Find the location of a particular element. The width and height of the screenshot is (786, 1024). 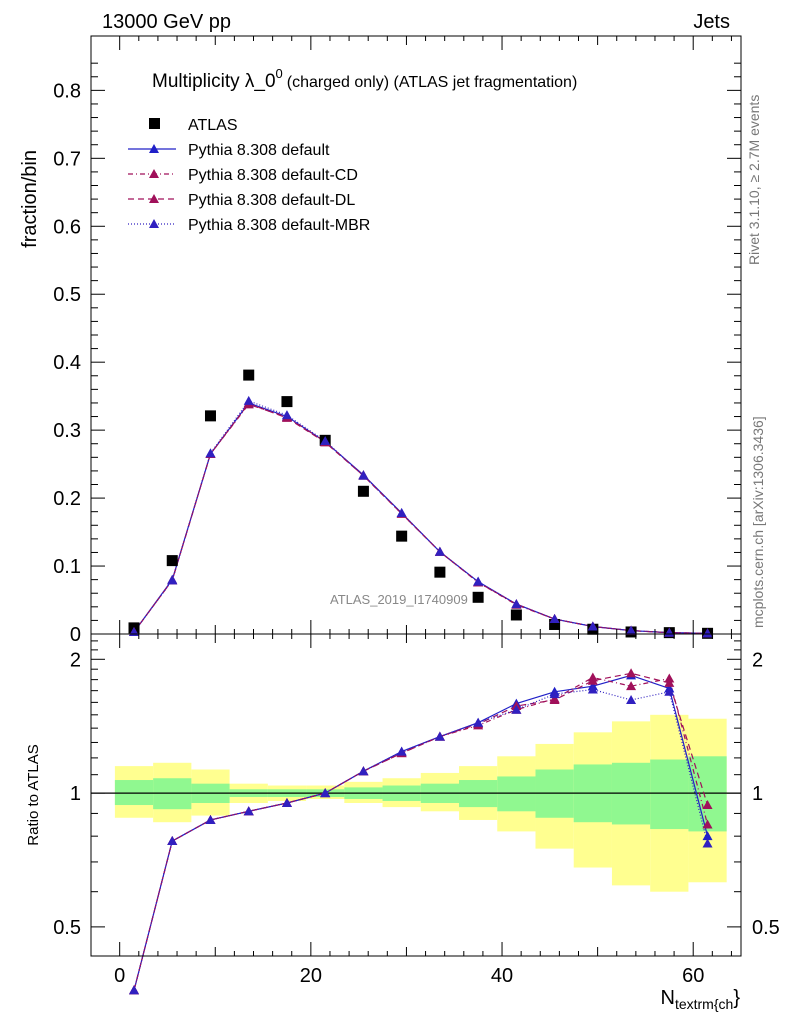

header-right: Jets is located at coordinates (711, 22).